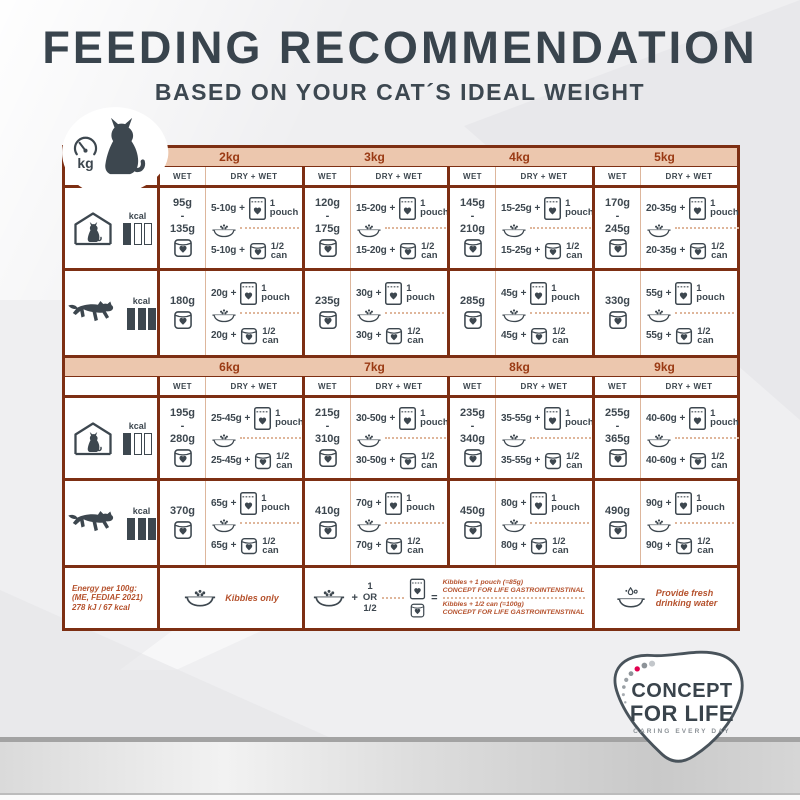 Image resolution: width=800 pixels, height=800 pixels. I want to click on unit-label: 1/2 can, so click(560, 335).